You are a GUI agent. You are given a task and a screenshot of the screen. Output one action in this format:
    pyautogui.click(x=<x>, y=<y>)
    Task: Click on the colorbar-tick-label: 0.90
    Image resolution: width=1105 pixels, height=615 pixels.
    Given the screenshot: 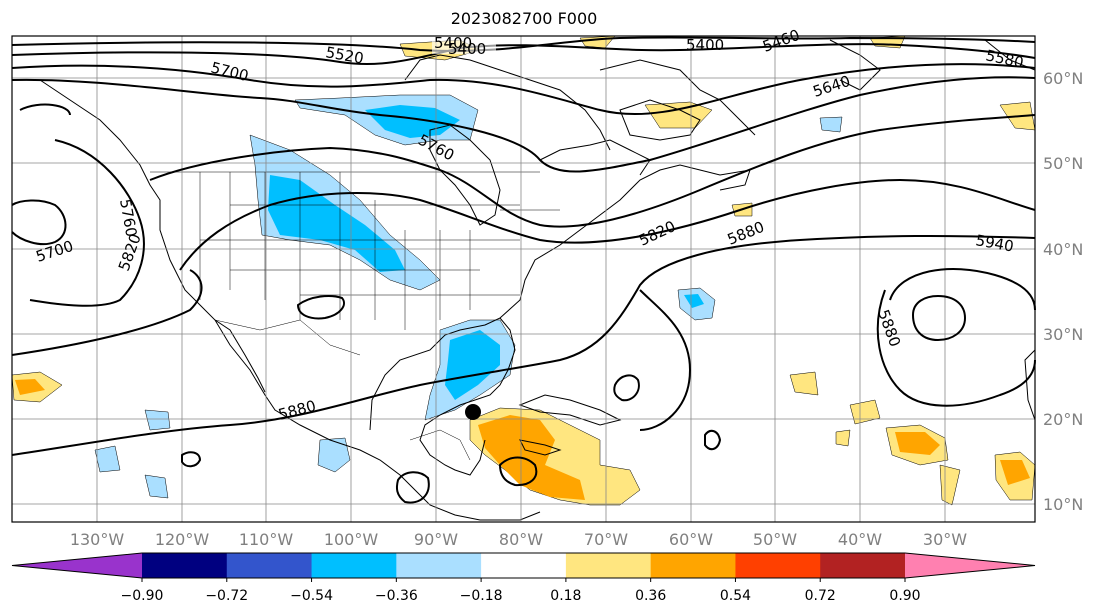 What is the action you would take?
    pyautogui.click(x=904, y=596)
    